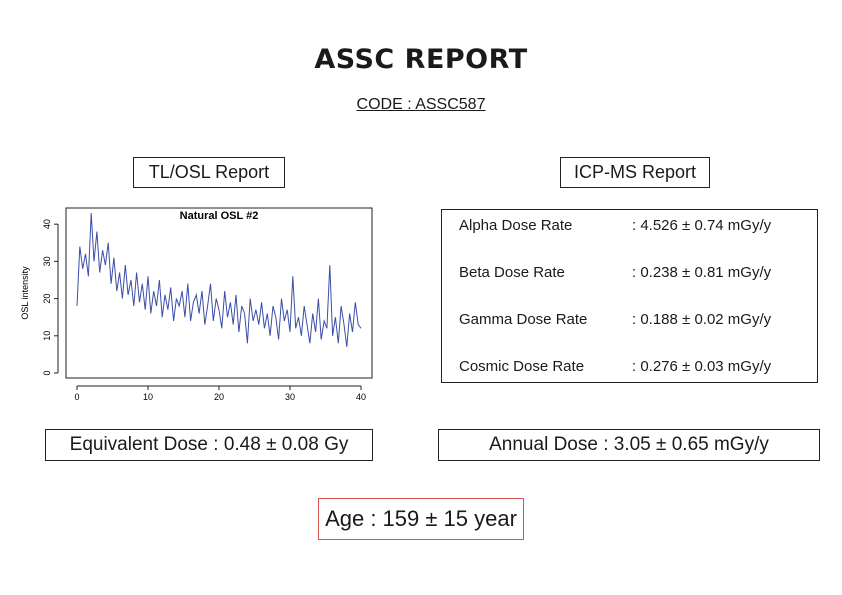 This screenshot has width=842, height=595. I want to click on icp-ms-report-label: ICP-MS Report, so click(635, 172).